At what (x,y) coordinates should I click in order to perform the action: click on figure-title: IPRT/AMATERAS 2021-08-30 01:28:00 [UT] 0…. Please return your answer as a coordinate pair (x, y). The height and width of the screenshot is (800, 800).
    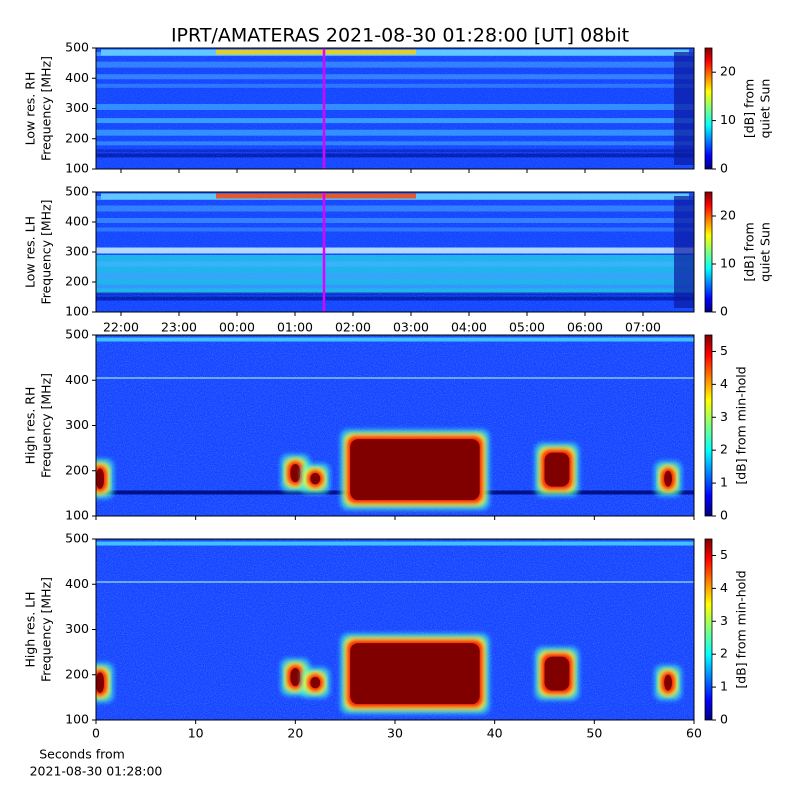
    Looking at the image, I should click on (400, 36).